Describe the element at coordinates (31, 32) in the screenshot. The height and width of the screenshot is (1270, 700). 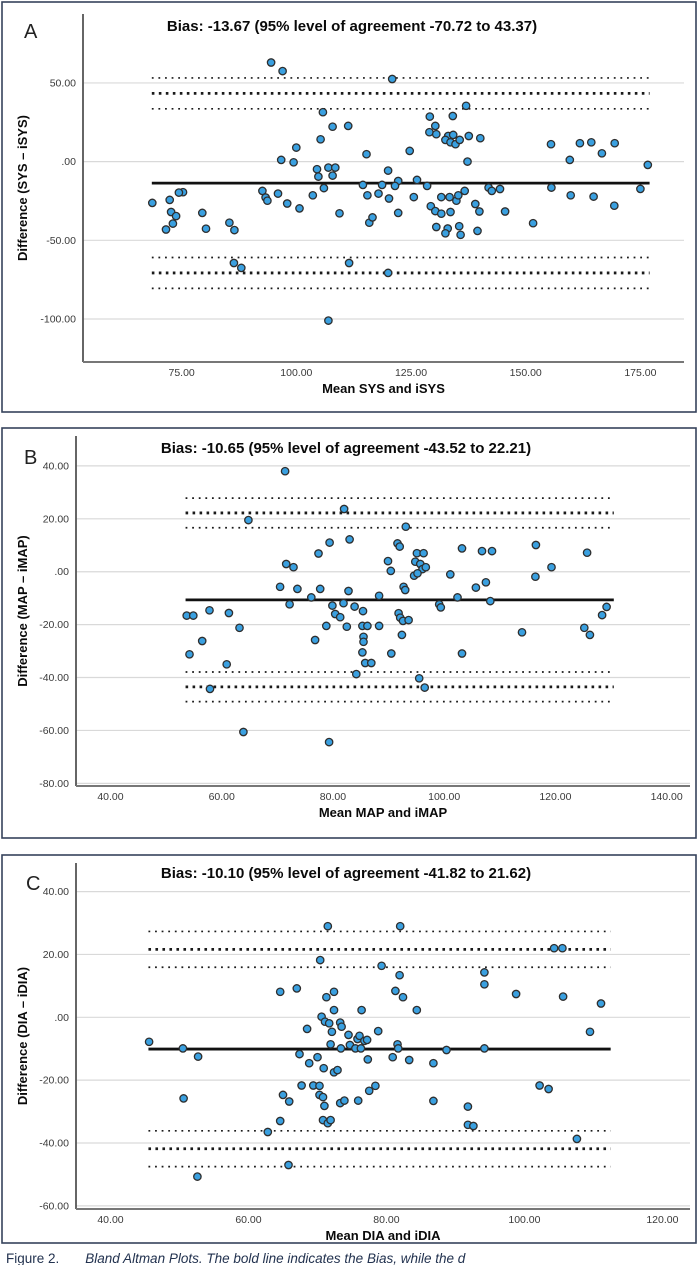
I see `panel-letter: A` at that location.